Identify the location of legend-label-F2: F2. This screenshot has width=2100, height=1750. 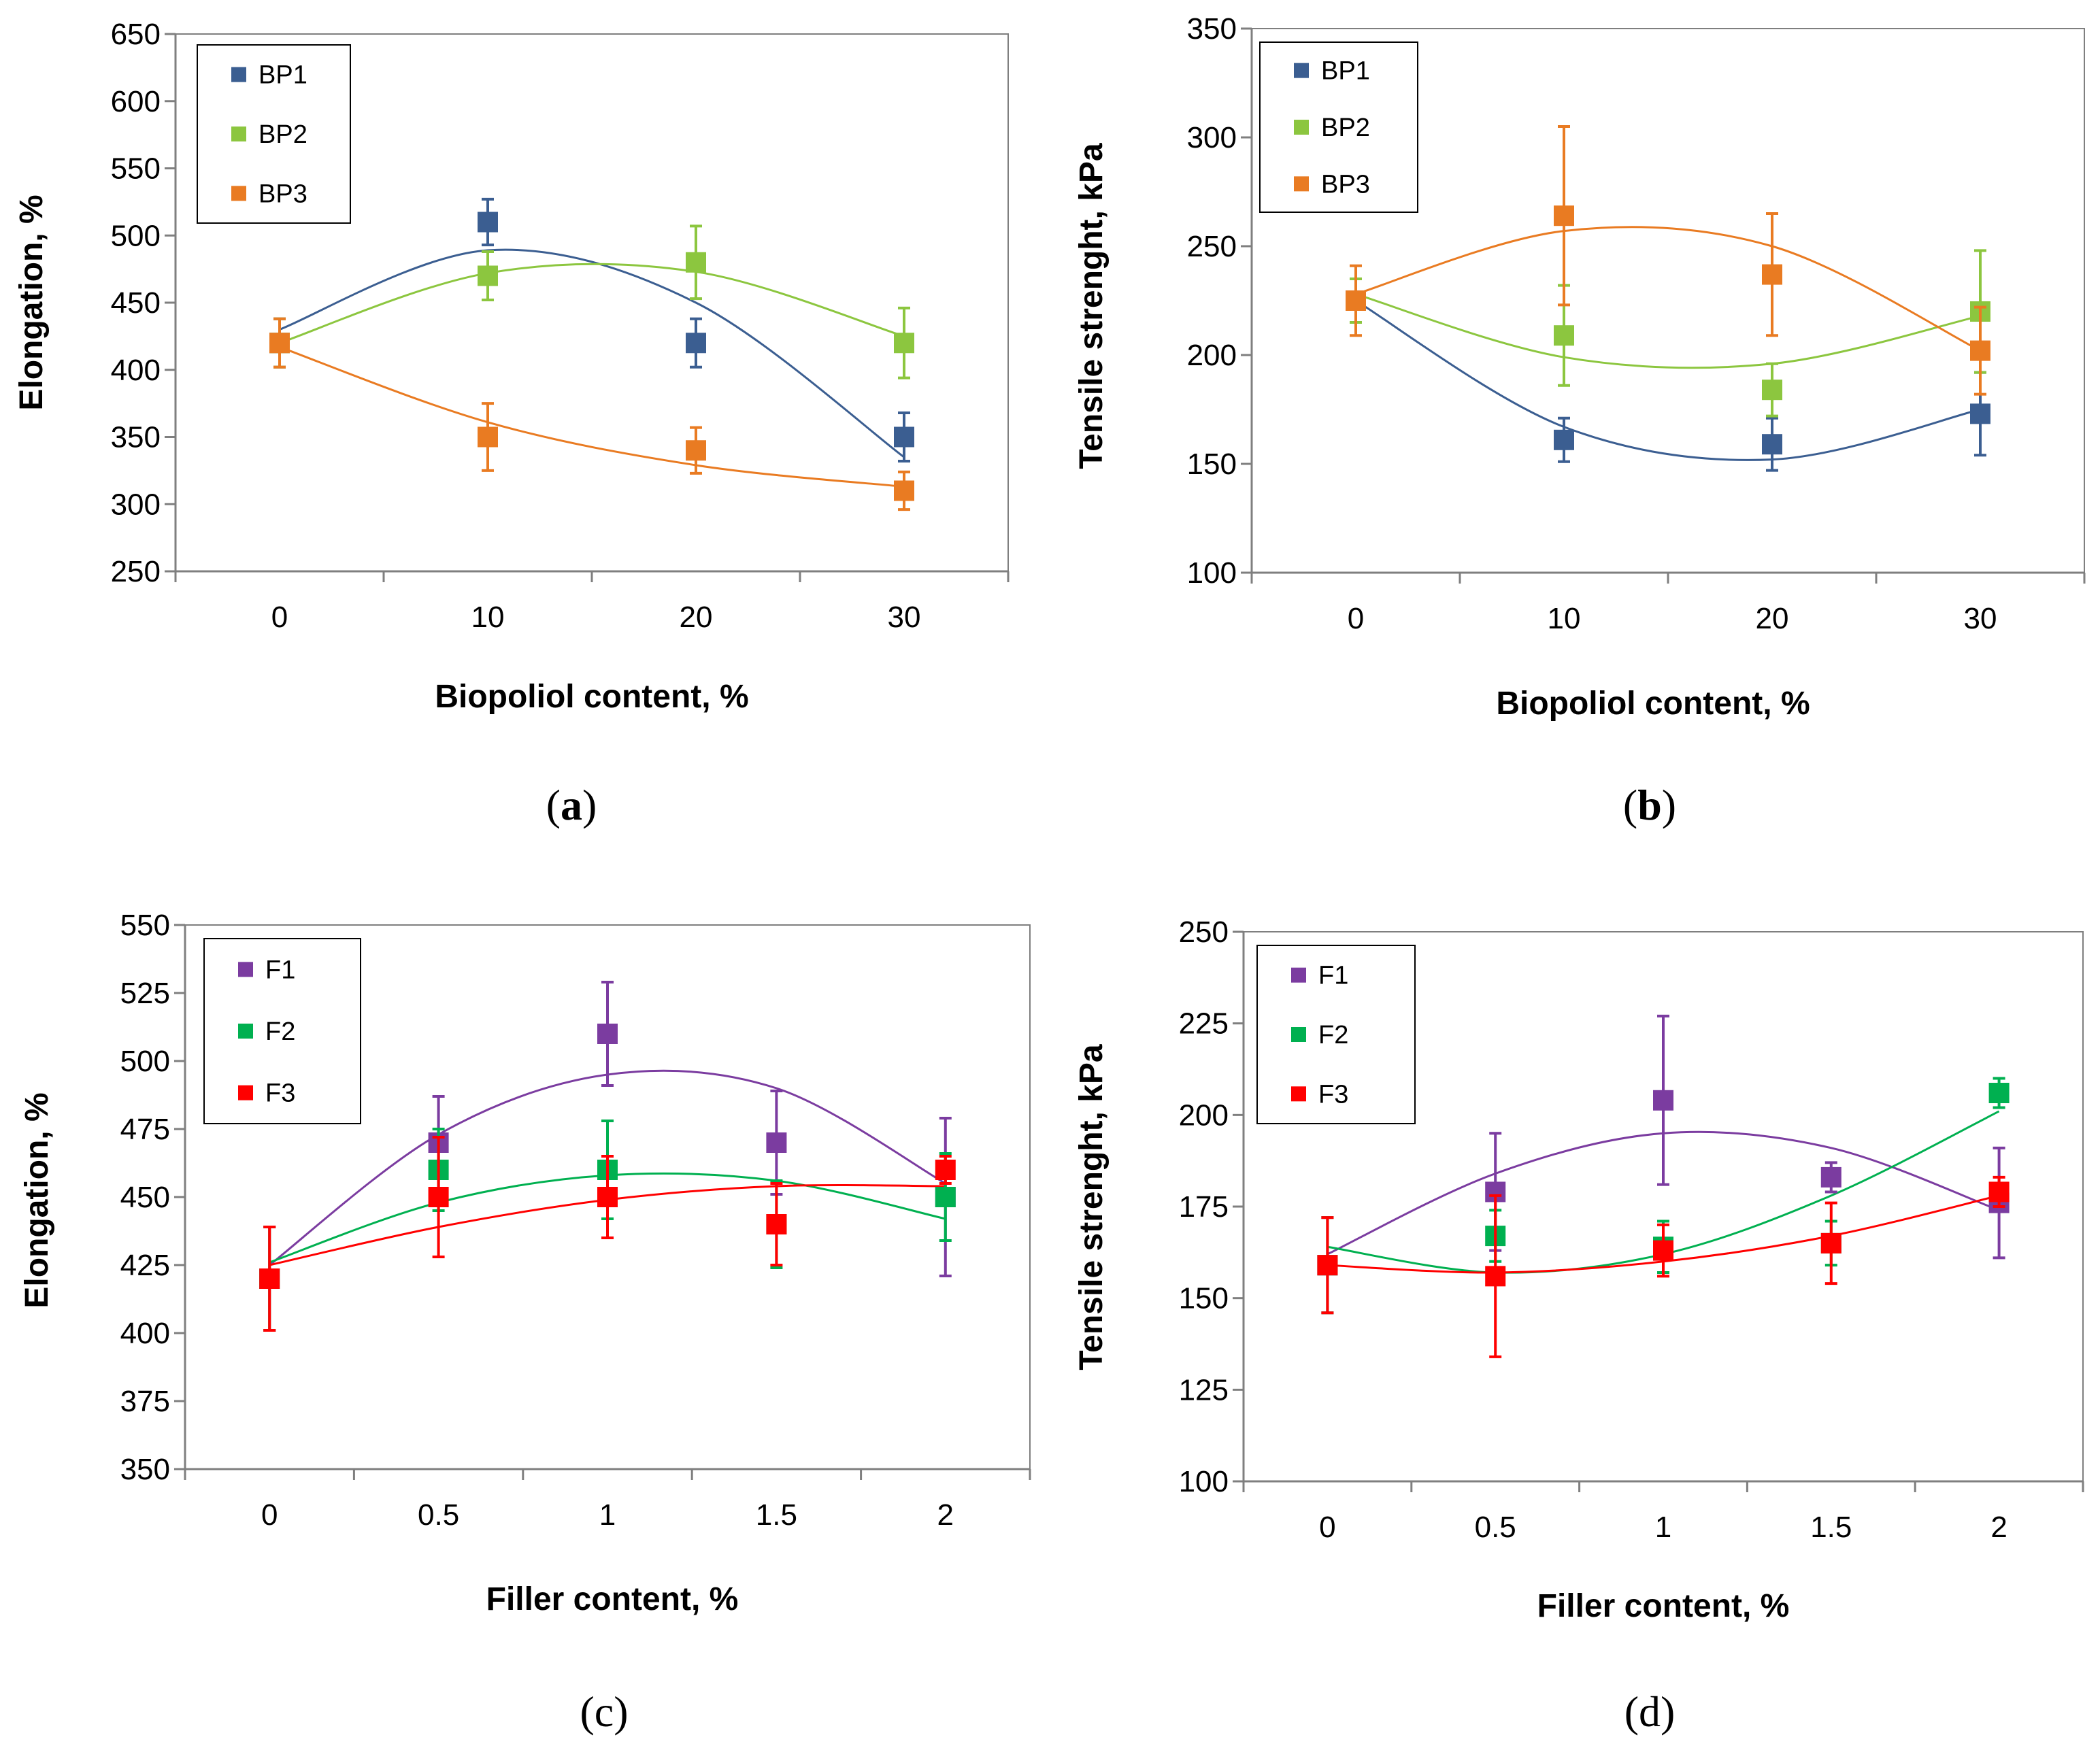
(280, 1031).